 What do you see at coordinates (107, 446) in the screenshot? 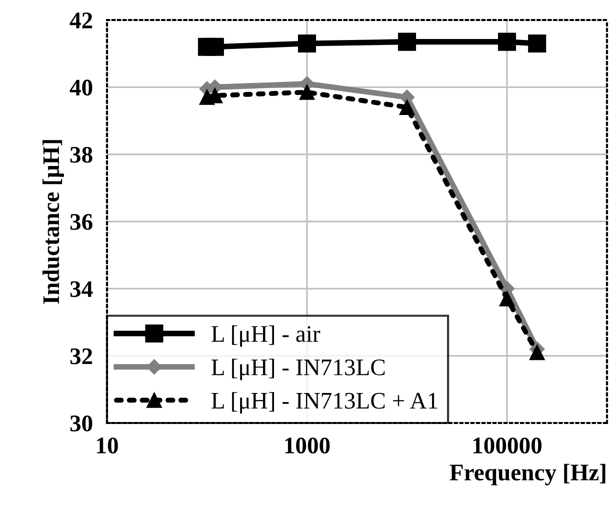
I see `x-tick-label: 10` at bounding box center [107, 446].